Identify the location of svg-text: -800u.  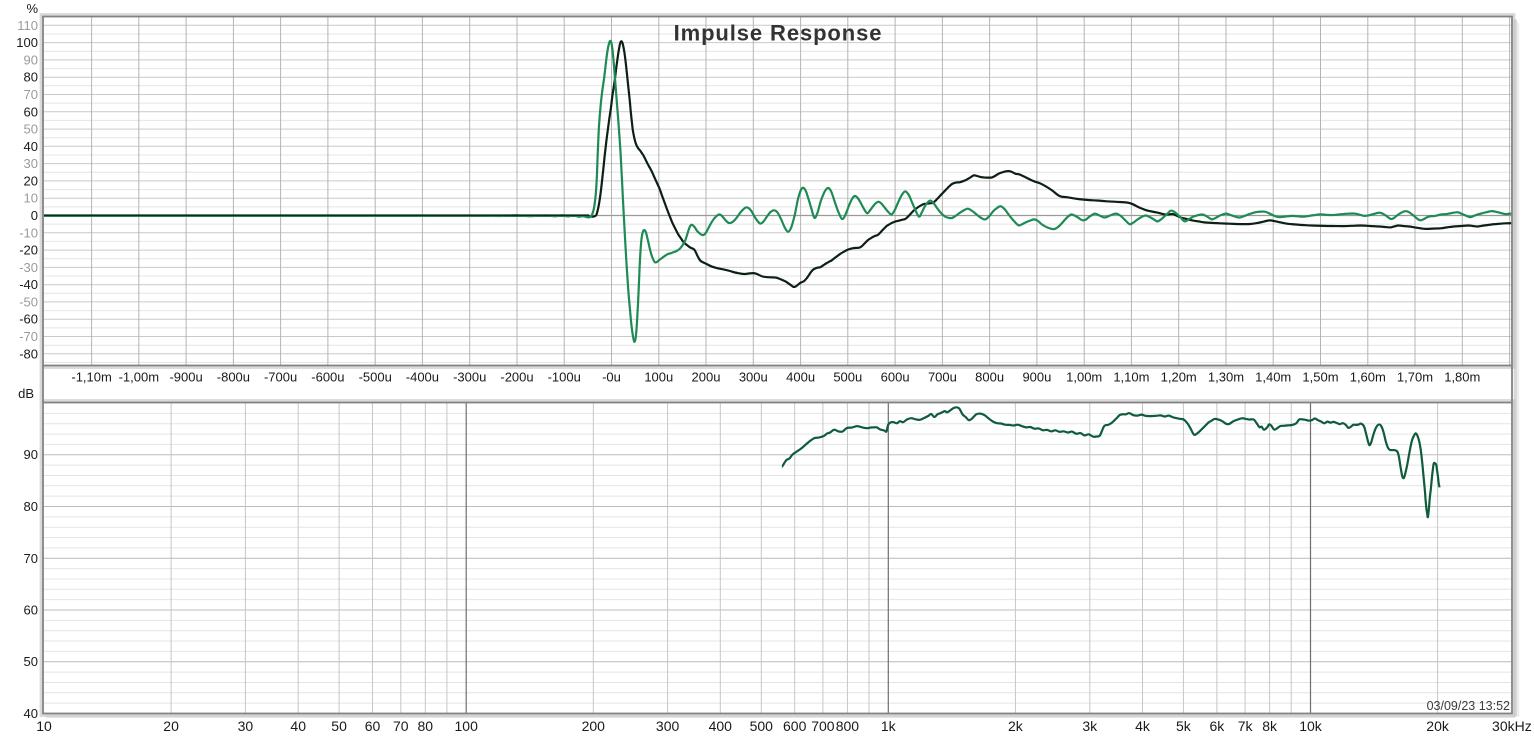
(233, 377).